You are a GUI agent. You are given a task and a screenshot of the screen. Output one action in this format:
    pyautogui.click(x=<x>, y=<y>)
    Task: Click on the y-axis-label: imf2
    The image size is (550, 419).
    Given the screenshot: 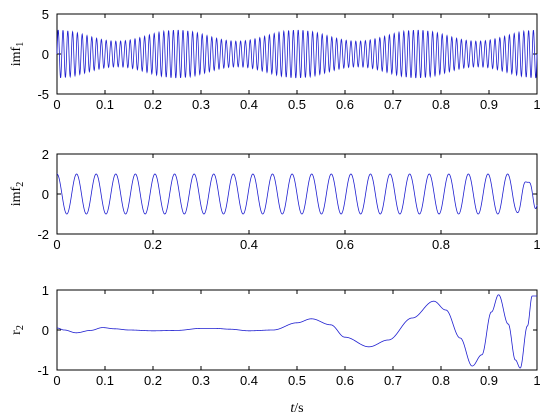 What is the action you would take?
    pyautogui.click(x=17, y=194)
    